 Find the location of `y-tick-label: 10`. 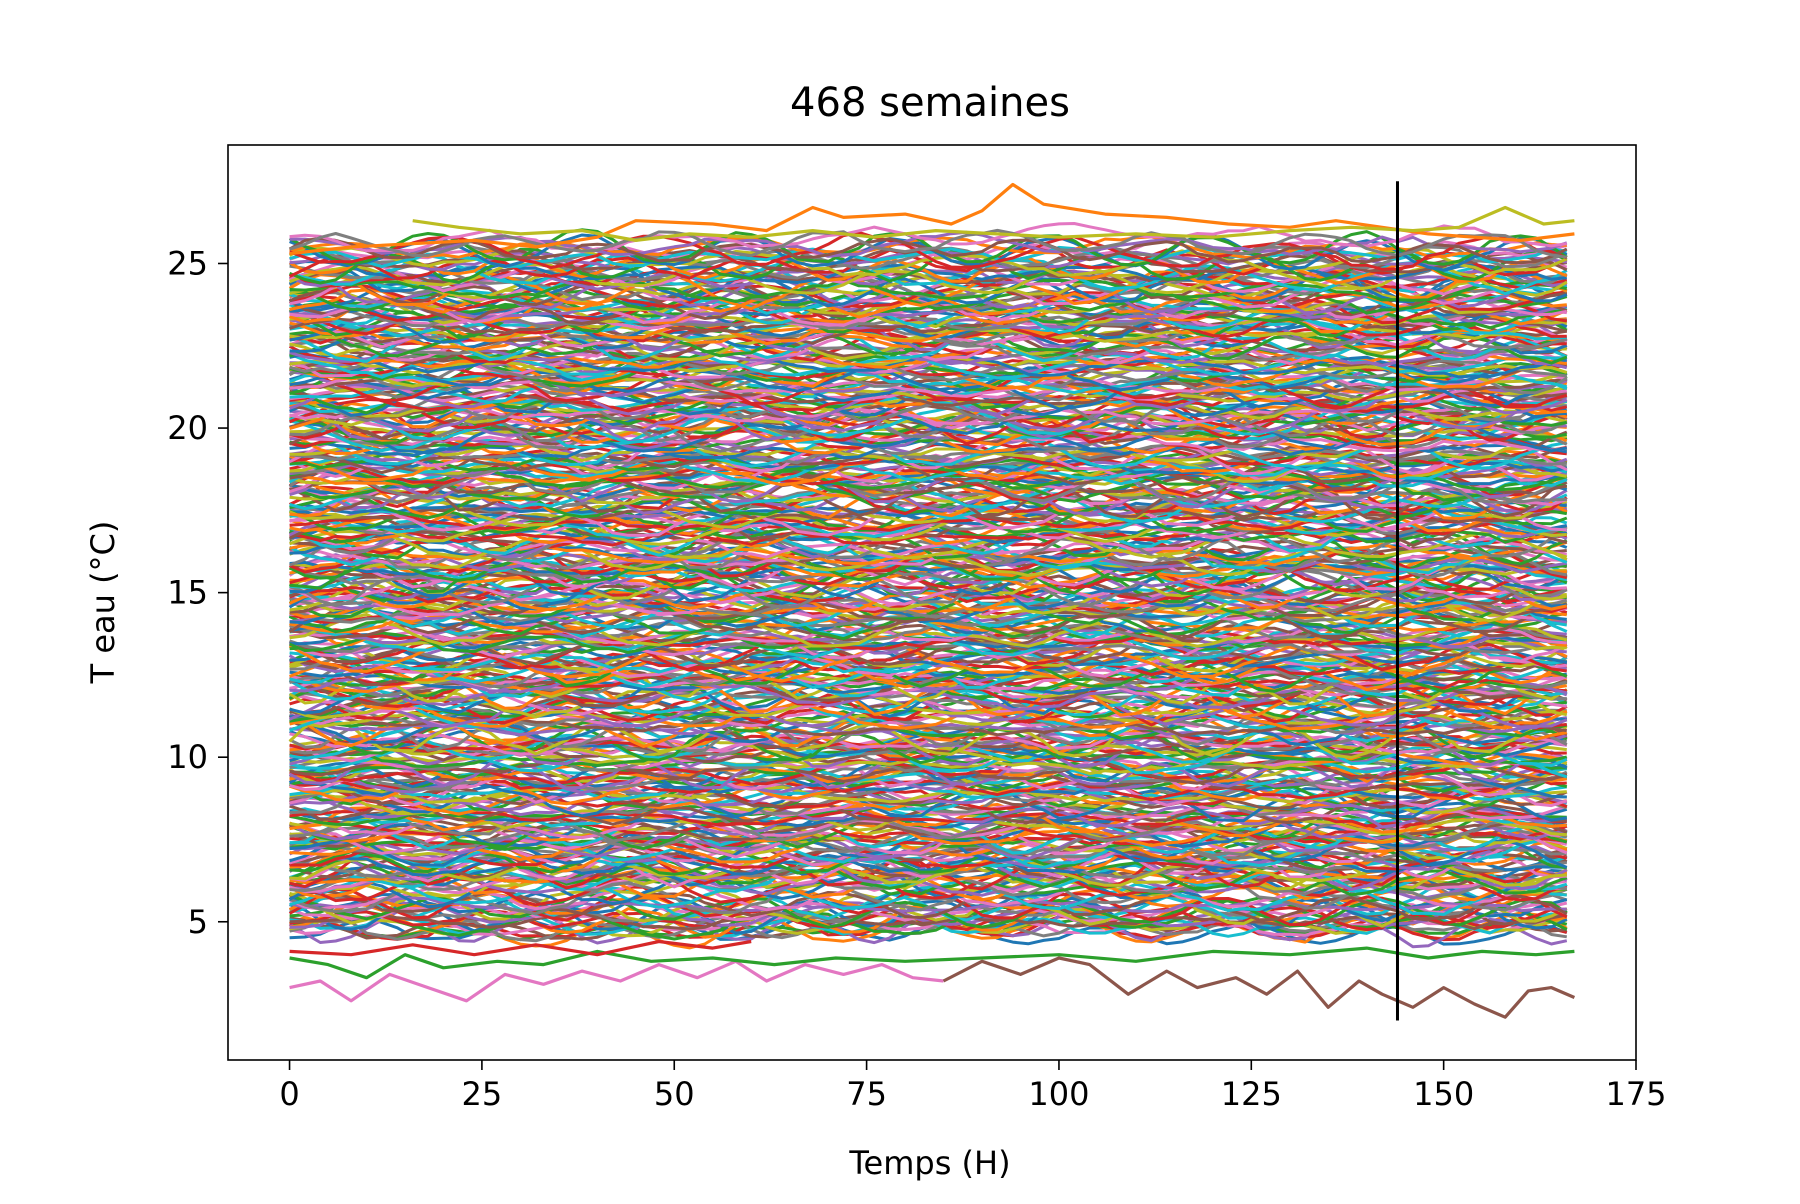

y-tick-label: 10 is located at coordinates (187, 757).